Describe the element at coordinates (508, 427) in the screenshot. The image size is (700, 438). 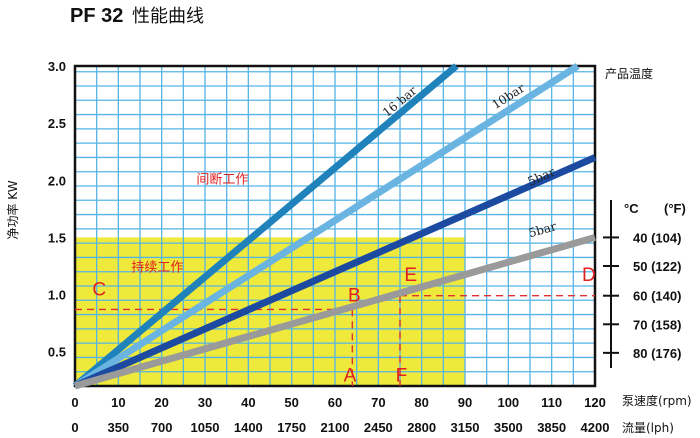
I see `x-tick-label-lph: 3500` at that location.